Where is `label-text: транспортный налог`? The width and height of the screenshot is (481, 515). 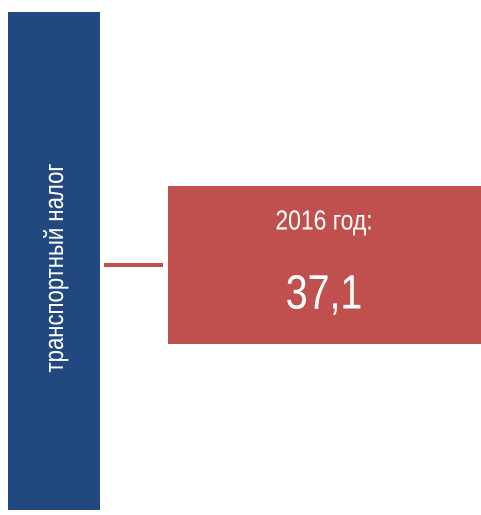
label-text: транспортный налог is located at coordinates (55, 268).